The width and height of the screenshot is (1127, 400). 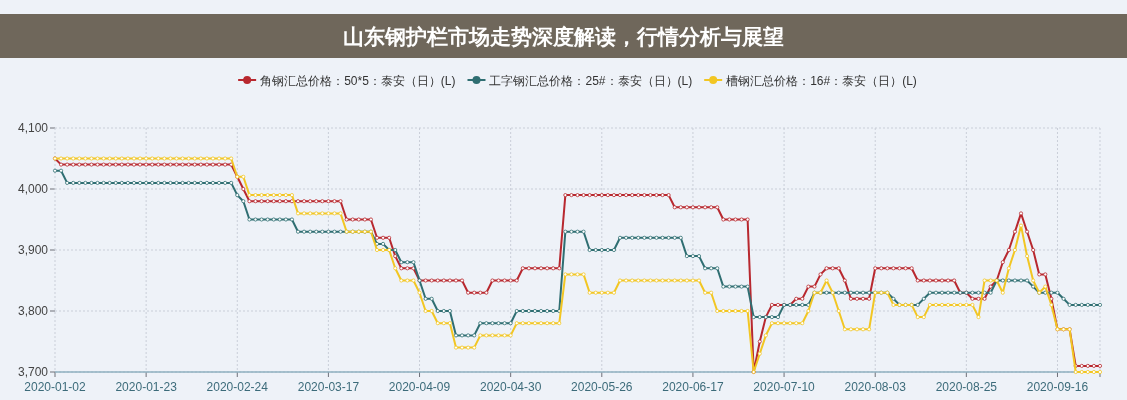 What do you see at coordinates (693, 387) in the screenshot?
I see `x-tick-label: 2020-06-17` at bounding box center [693, 387].